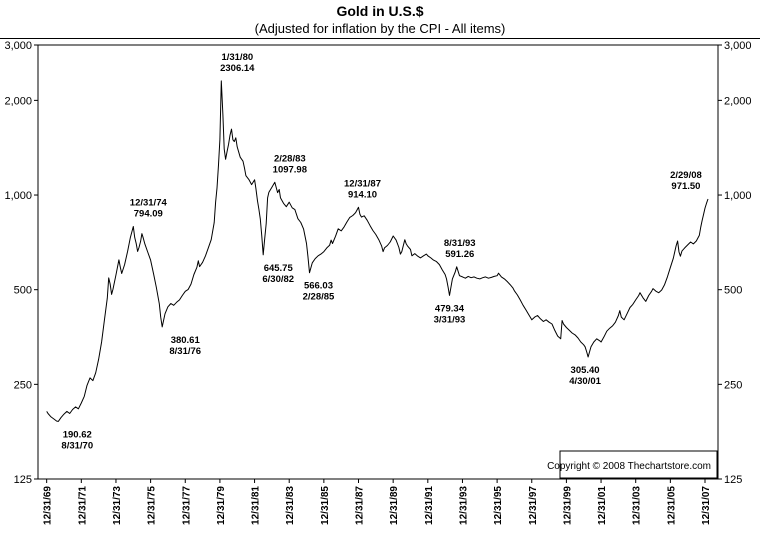 This screenshot has height=533, width=760. What do you see at coordinates (149, 203) in the screenshot?
I see `annotation-line1: 12/31/74` at bounding box center [149, 203].